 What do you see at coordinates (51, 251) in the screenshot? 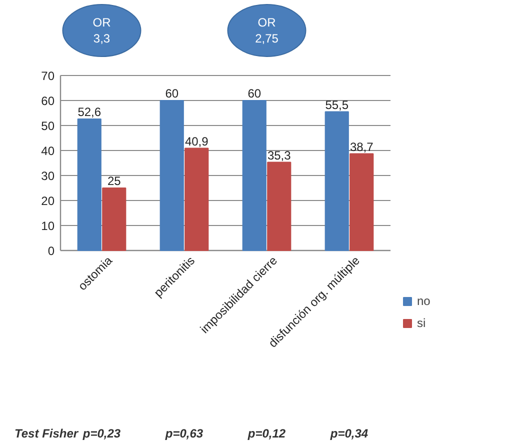
I see `y-tick-label: 0` at bounding box center [51, 251].